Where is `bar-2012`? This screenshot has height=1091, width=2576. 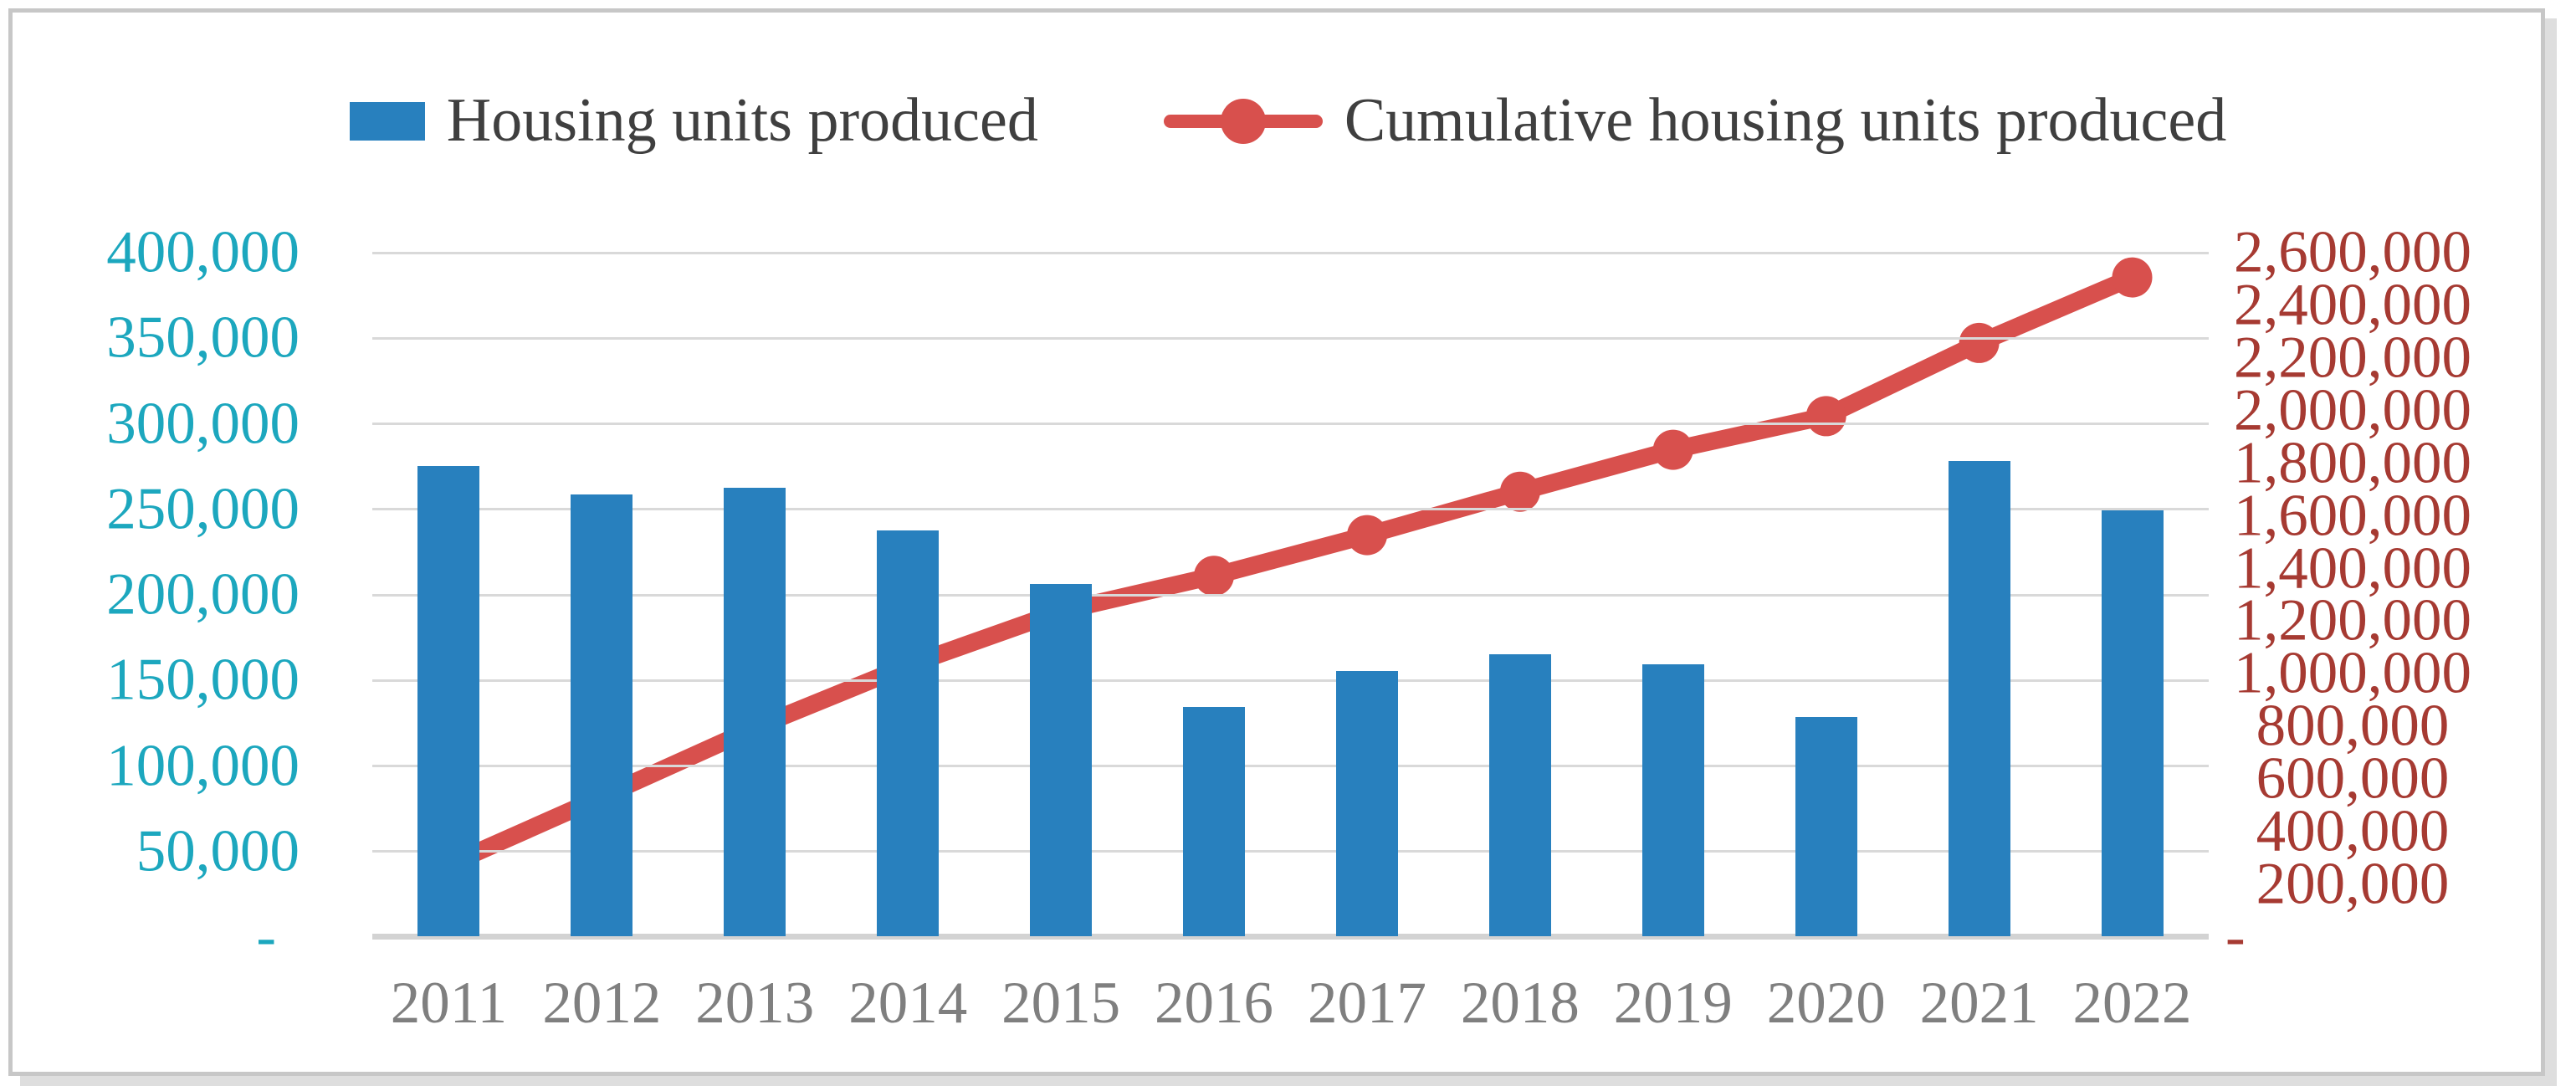 bar-2012 is located at coordinates (602, 715).